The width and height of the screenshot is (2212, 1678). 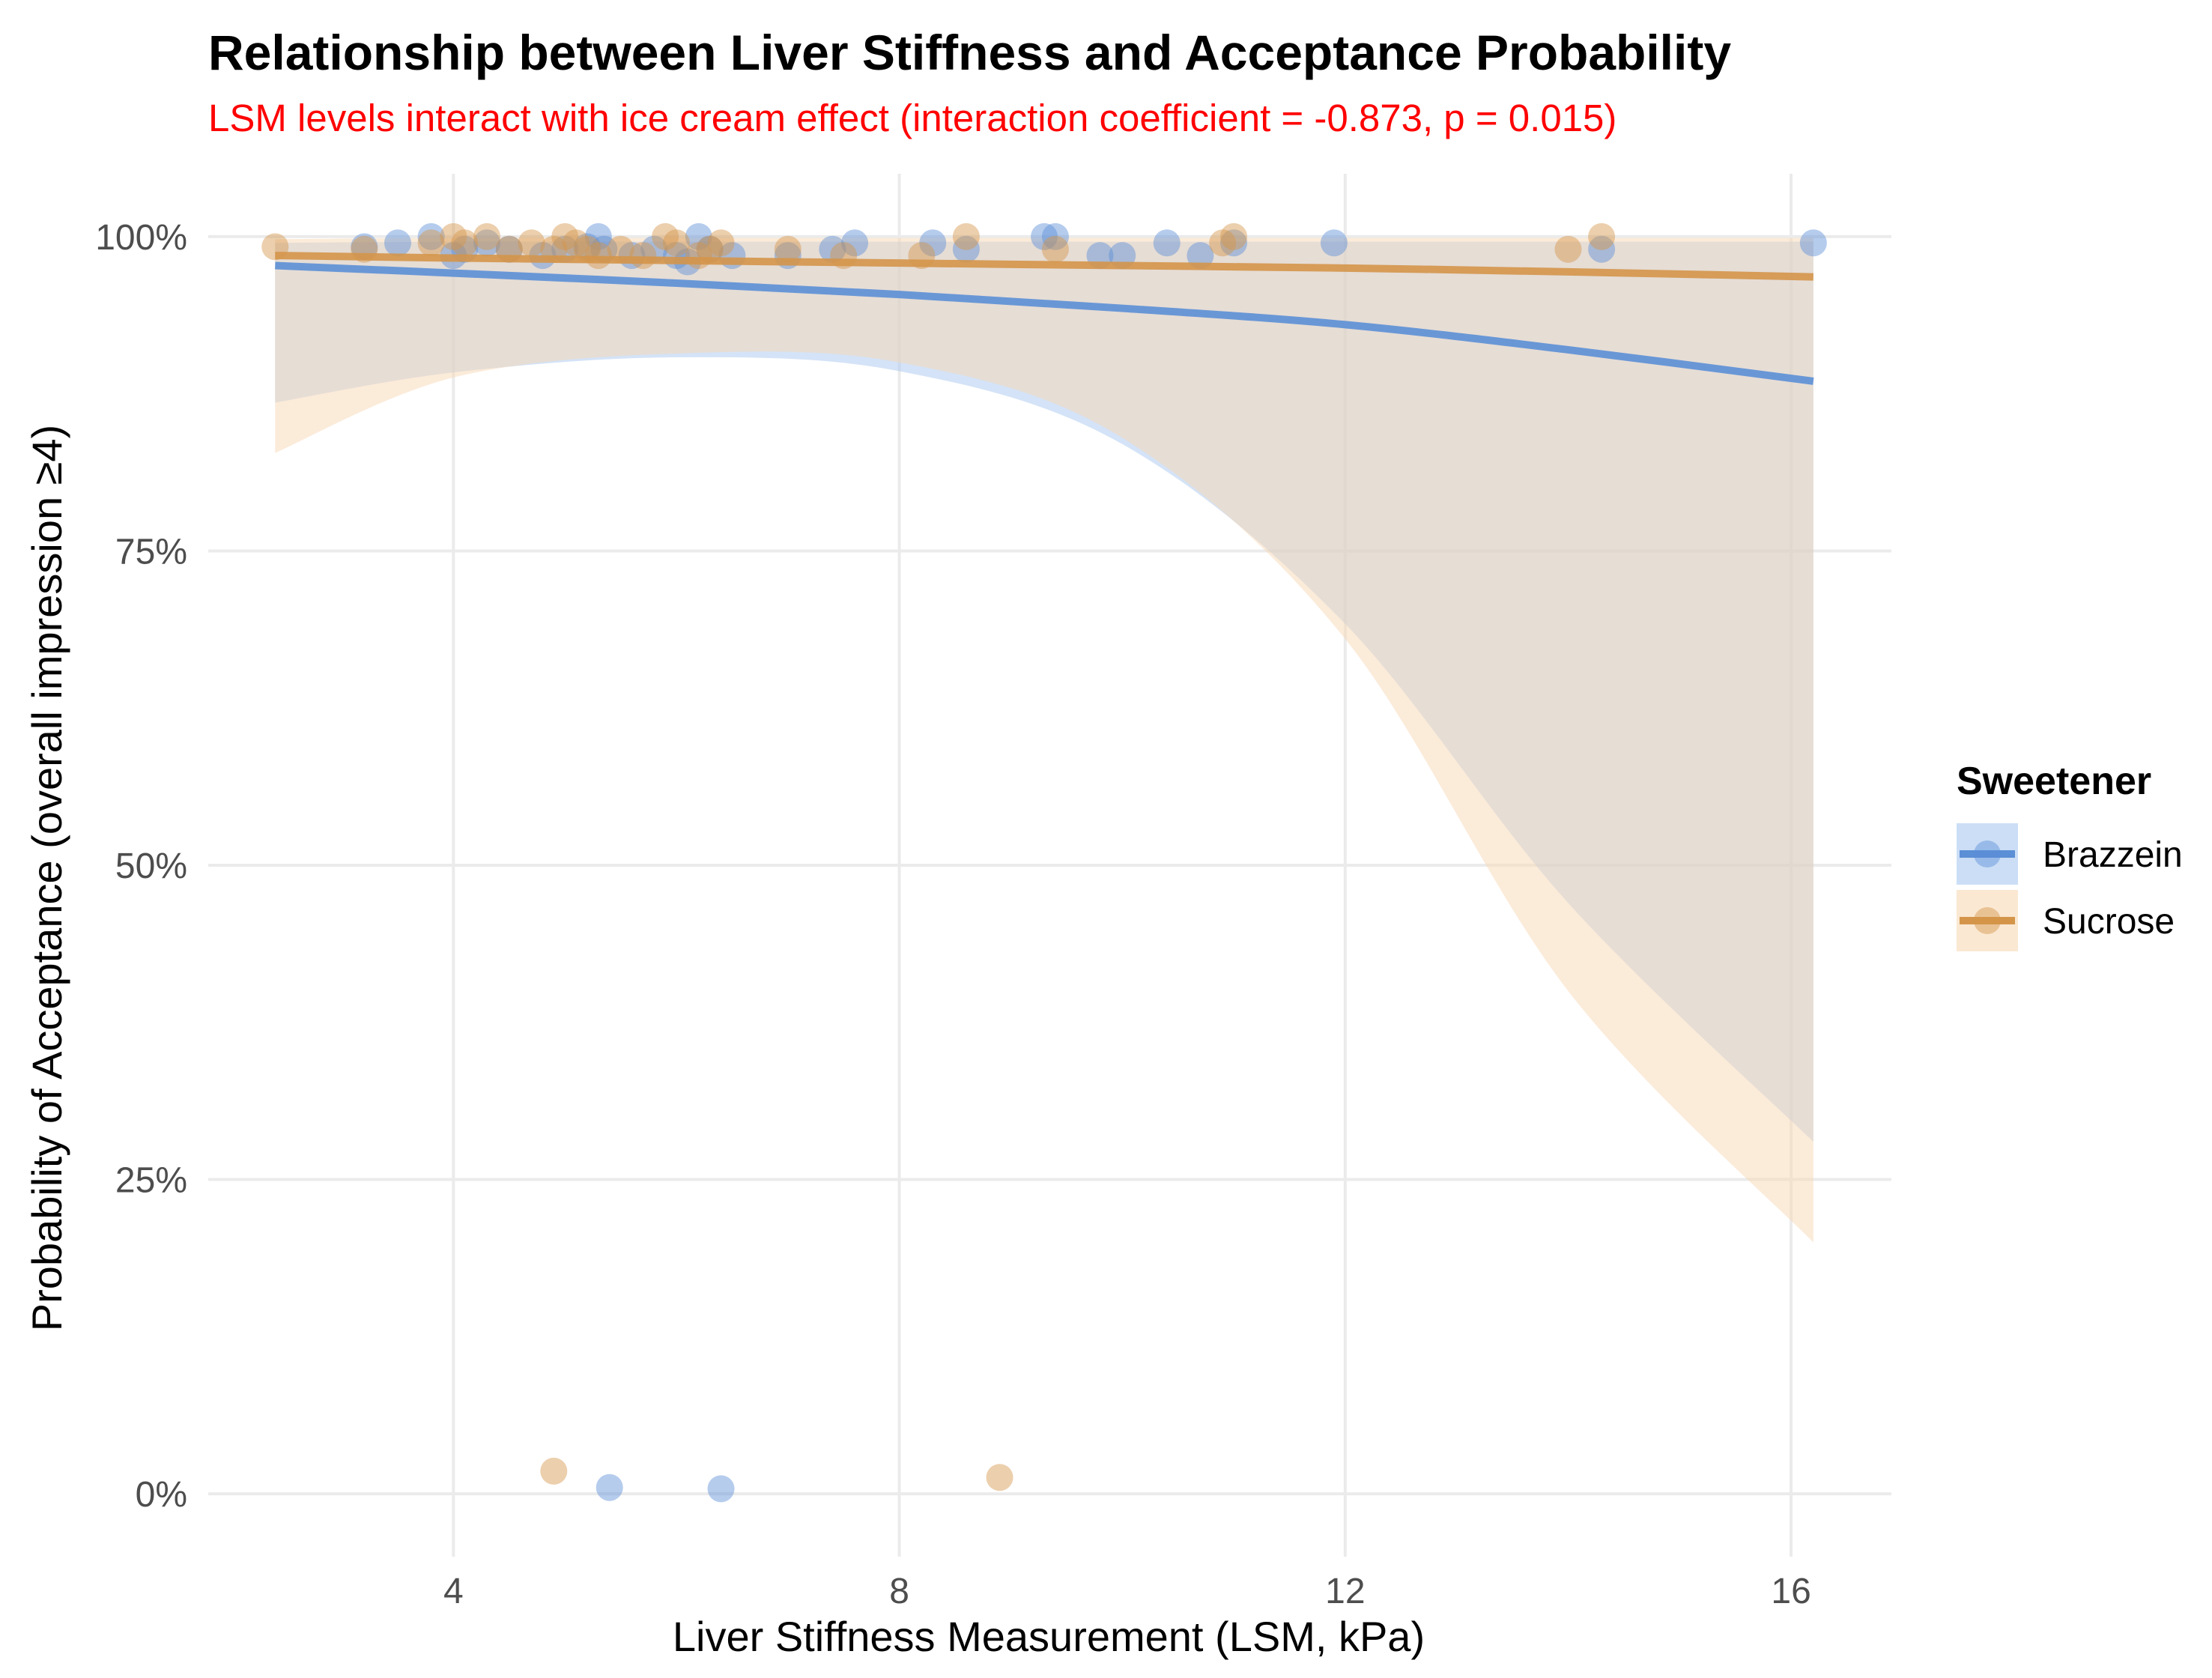 I want to click on x-tick-label: 8, so click(x=899, y=1591).